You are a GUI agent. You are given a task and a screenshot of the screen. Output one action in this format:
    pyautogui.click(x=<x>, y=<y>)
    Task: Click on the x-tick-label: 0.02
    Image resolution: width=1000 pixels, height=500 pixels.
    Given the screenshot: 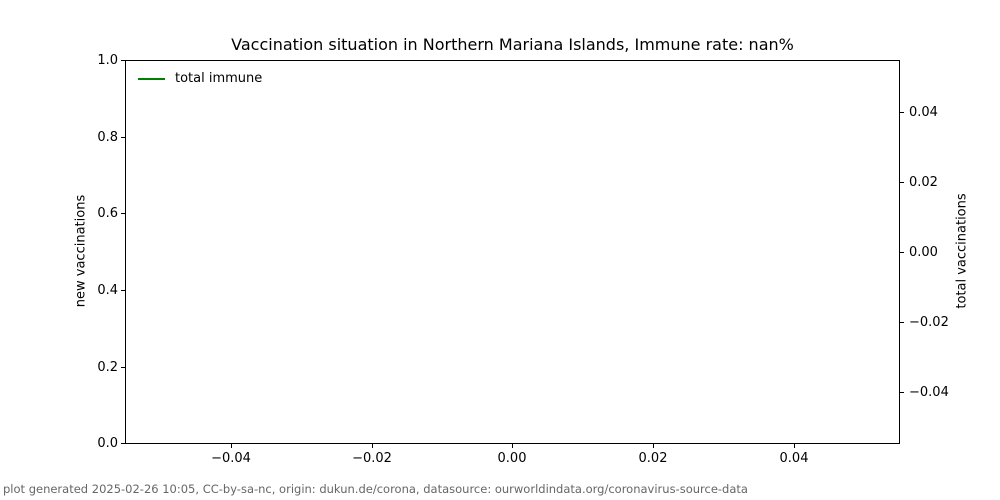 What is the action you would take?
    pyautogui.click(x=653, y=458)
    